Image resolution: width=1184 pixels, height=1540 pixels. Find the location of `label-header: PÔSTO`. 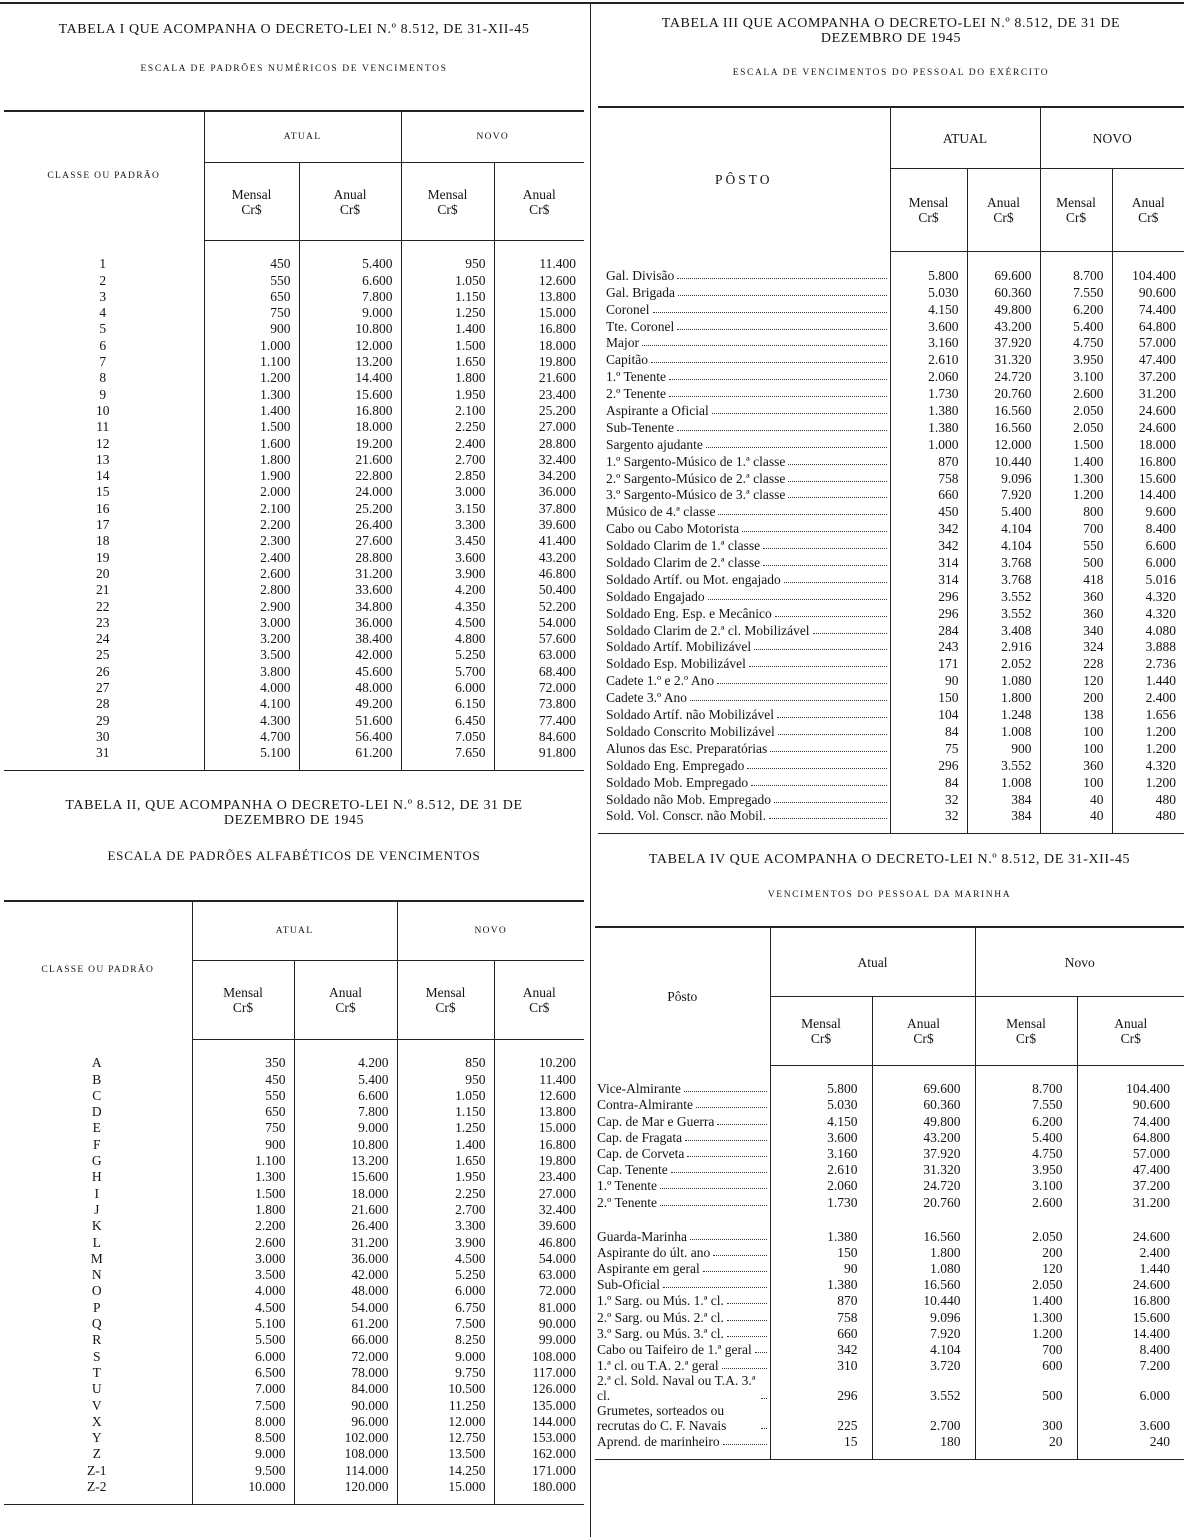

label-header: PÔSTO is located at coordinates (744, 179).